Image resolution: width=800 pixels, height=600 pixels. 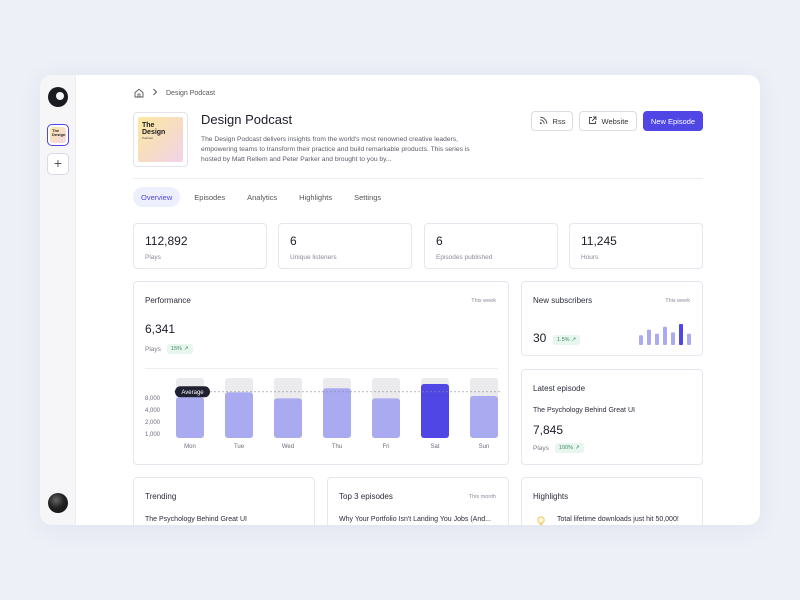 I want to click on cover-line1: The, so click(x=148, y=125).